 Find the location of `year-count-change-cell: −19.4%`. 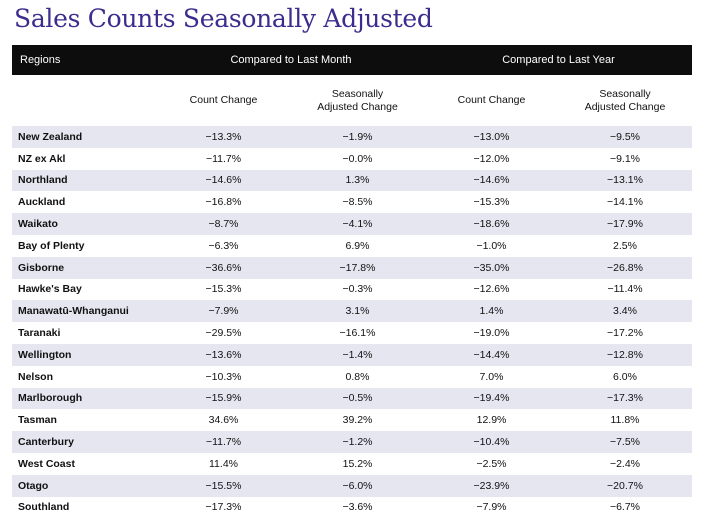

year-count-change-cell: −19.4% is located at coordinates (491, 398).